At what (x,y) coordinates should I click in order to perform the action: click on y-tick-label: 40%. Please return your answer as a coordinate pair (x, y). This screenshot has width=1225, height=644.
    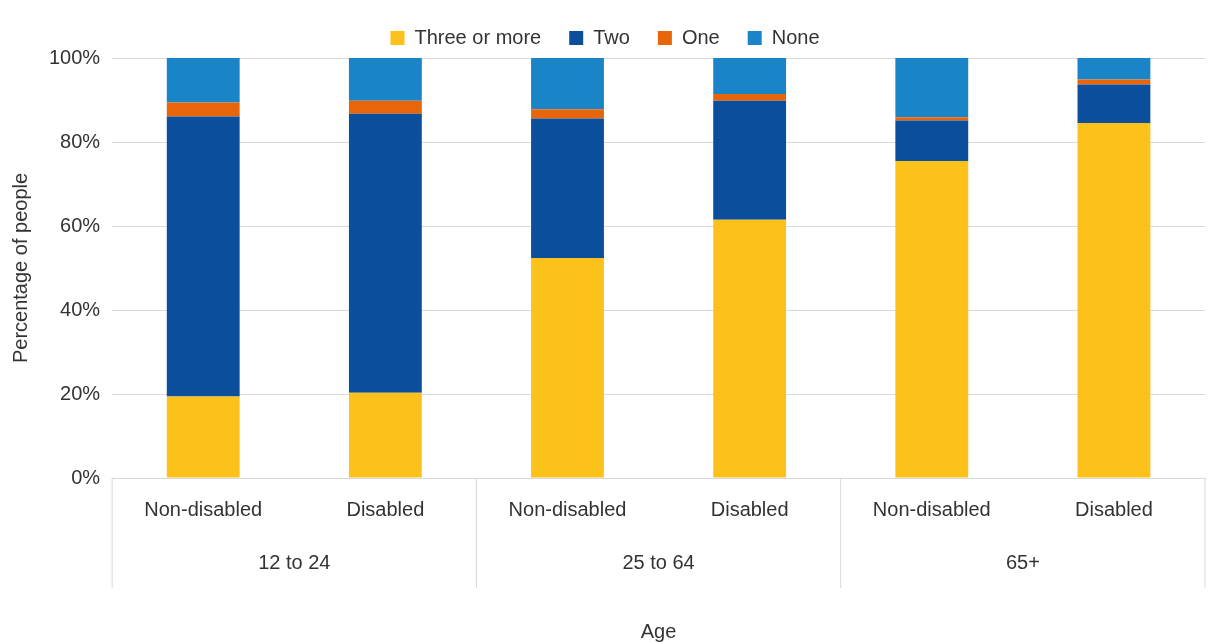
    Looking at the image, I should click on (80, 308).